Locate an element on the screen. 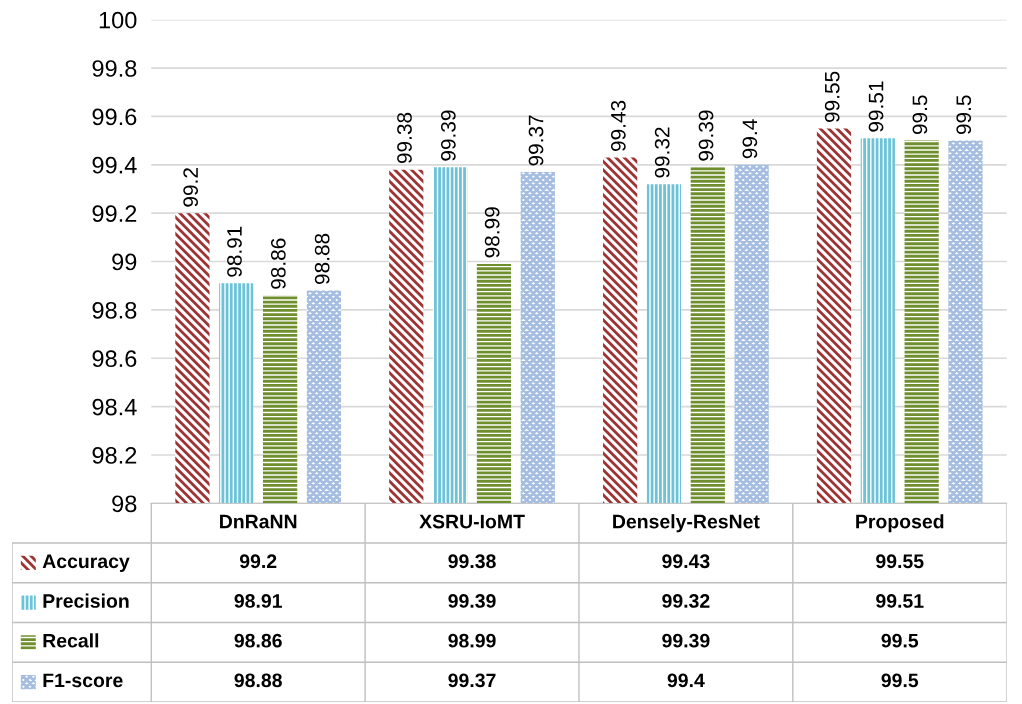 This screenshot has width=1022, height=704. data-label: 99.43 is located at coordinates (618, 126).